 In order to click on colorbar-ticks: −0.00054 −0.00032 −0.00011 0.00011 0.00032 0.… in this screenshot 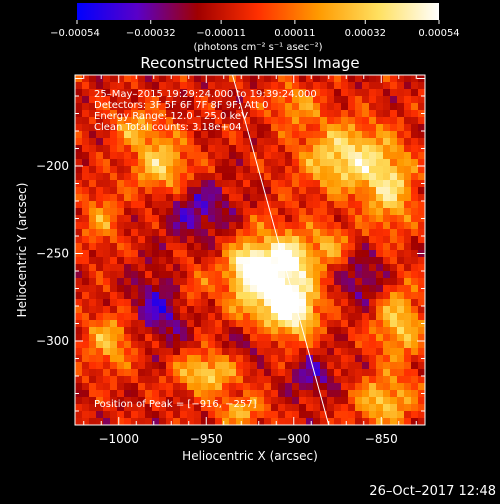, I will do `click(255, 29)`.